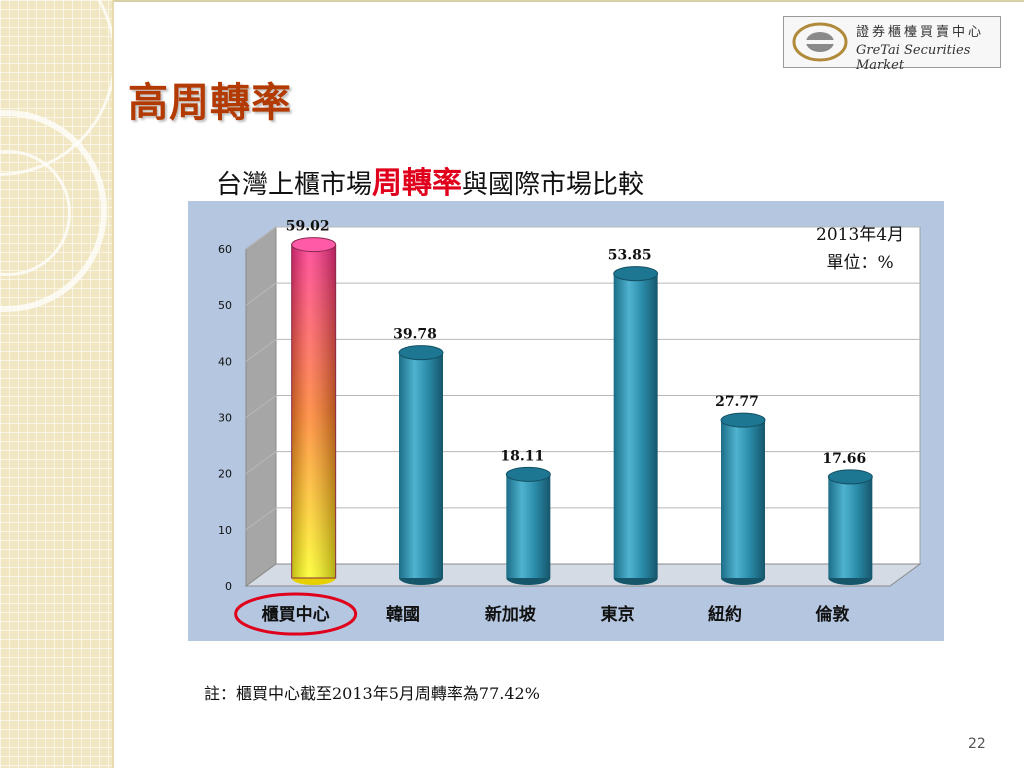 This screenshot has height=768, width=1024. What do you see at coordinates (583, 575) in the screenshot?
I see `chart-floor` at bounding box center [583, 575].